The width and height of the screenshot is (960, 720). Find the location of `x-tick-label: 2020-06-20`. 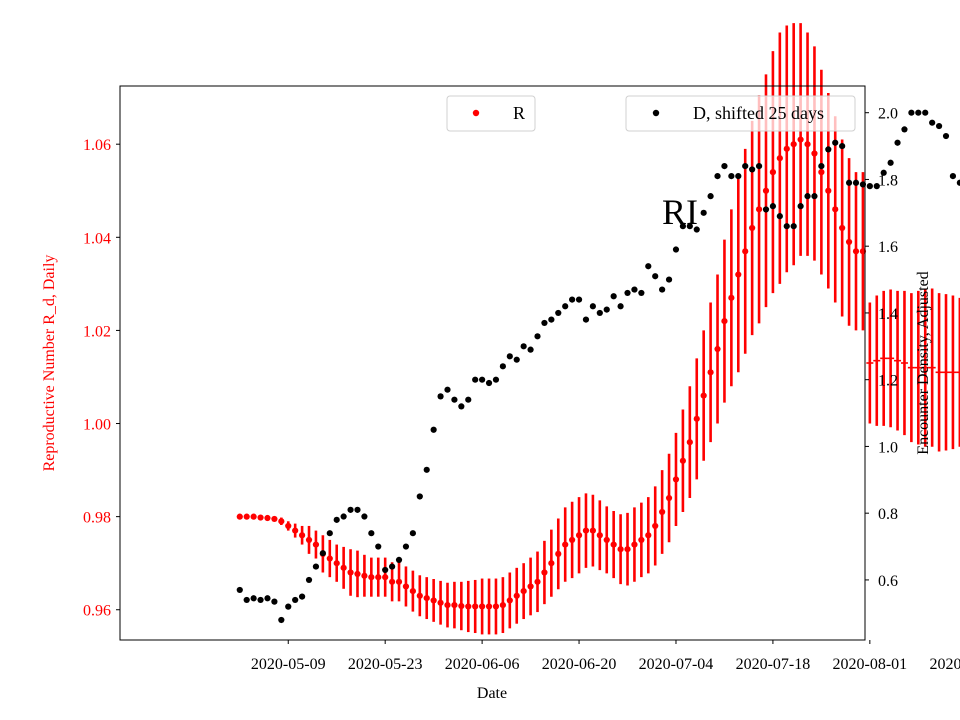

x-tick-label: 2020-06-20 is located at coordinates (579, 664).